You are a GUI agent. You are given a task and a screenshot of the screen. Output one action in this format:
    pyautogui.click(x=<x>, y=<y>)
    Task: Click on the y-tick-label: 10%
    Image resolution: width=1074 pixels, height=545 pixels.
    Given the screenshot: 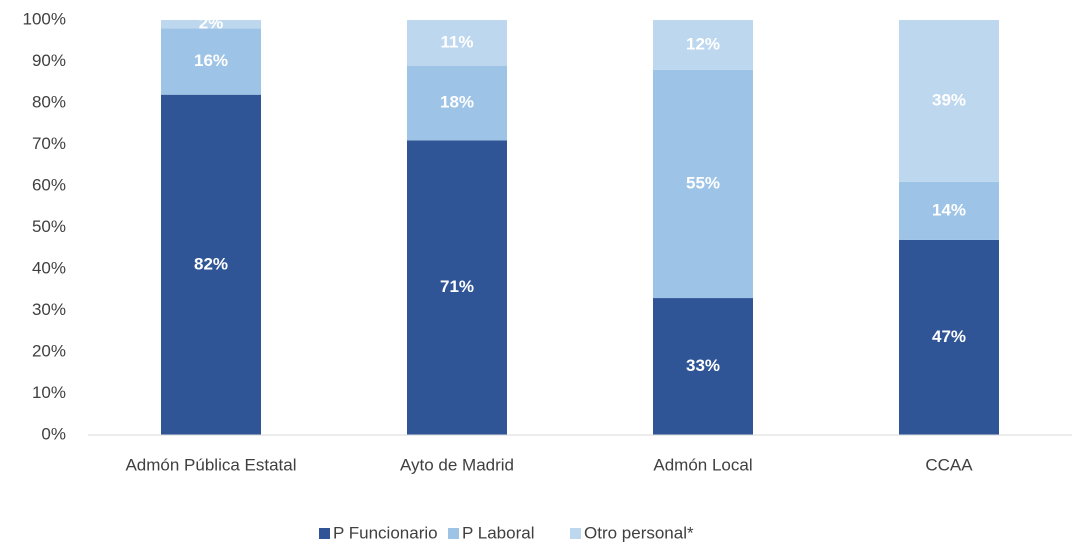 What is the action you would take?
    pyautogui.click(x=49, y=392)
    